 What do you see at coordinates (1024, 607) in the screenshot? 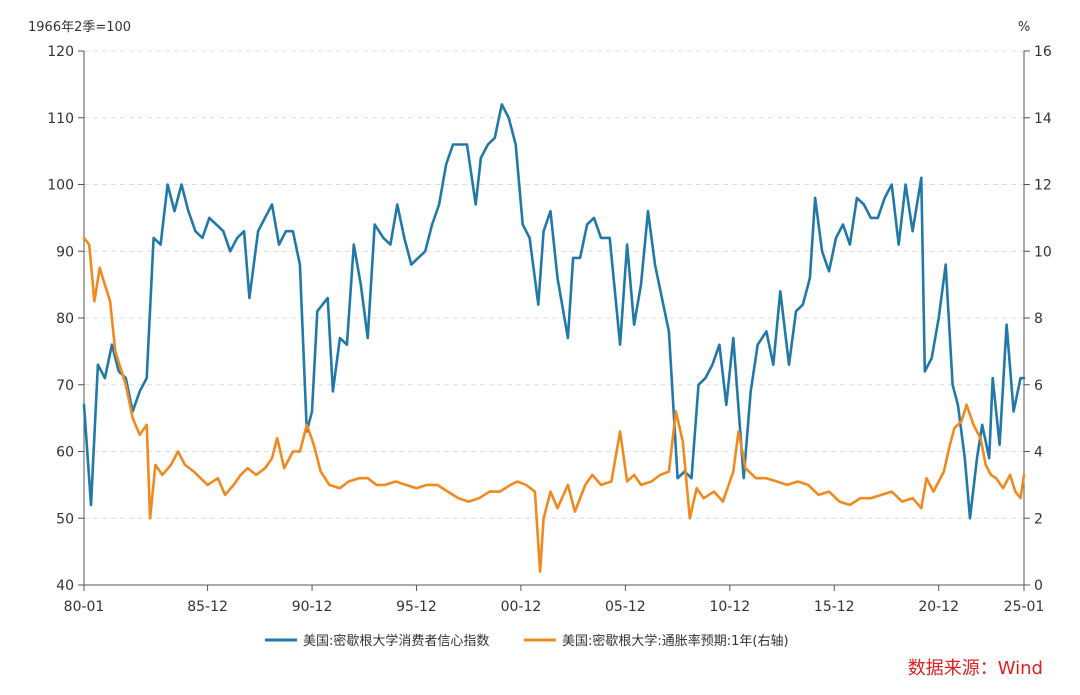
I see `x-tick-label: 25-01` at bounding box center [1024, 607].